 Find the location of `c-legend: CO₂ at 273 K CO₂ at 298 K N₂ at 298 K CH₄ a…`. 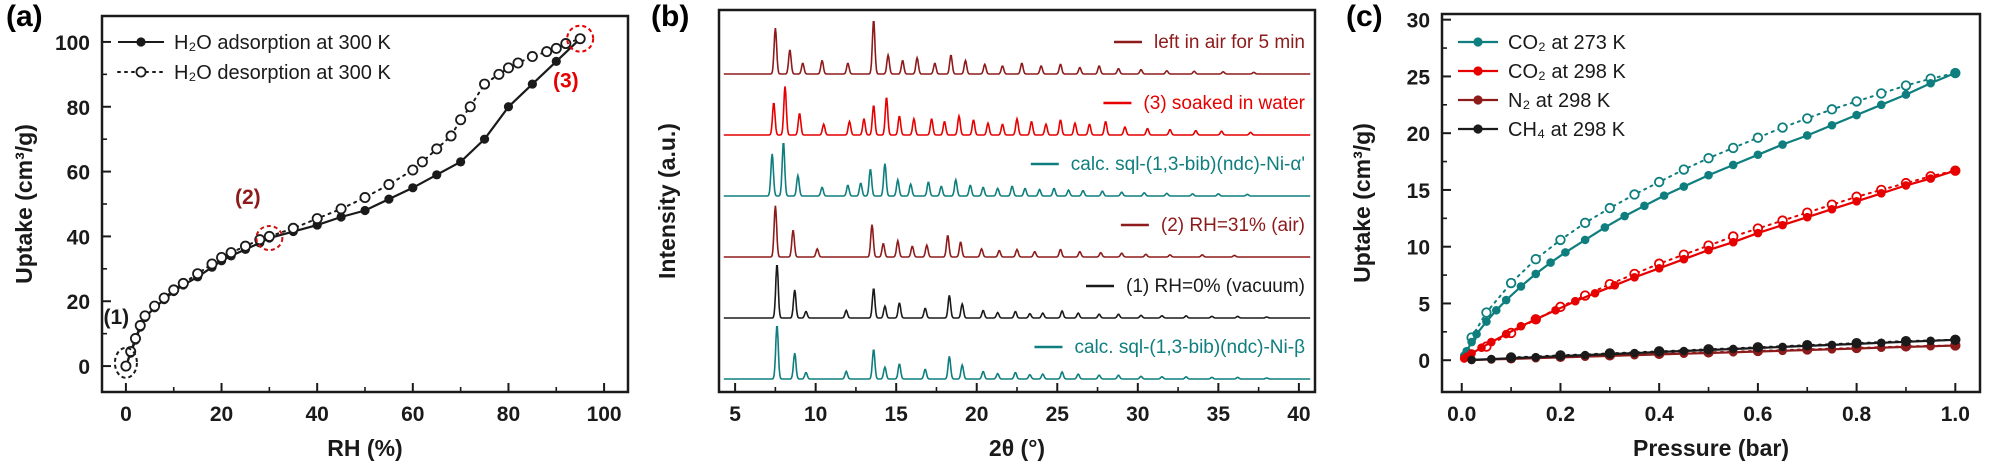

c-legend: CO₂ at 273 K CO₂ at 298 K N₂ at 298 K CH₄ a… is located at coordinates (1542, 86).